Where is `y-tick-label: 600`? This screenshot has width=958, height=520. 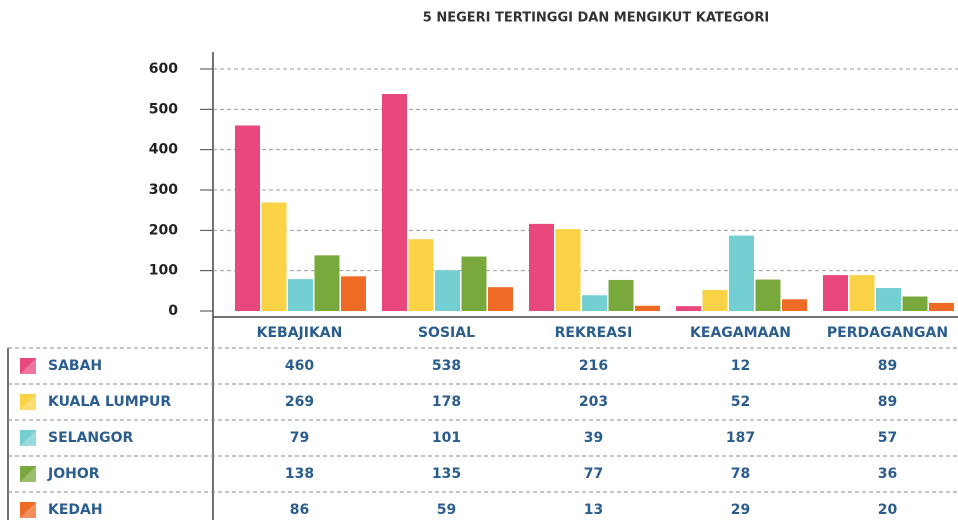 y-tick-label: 600 is located at coordinates (163, 69).